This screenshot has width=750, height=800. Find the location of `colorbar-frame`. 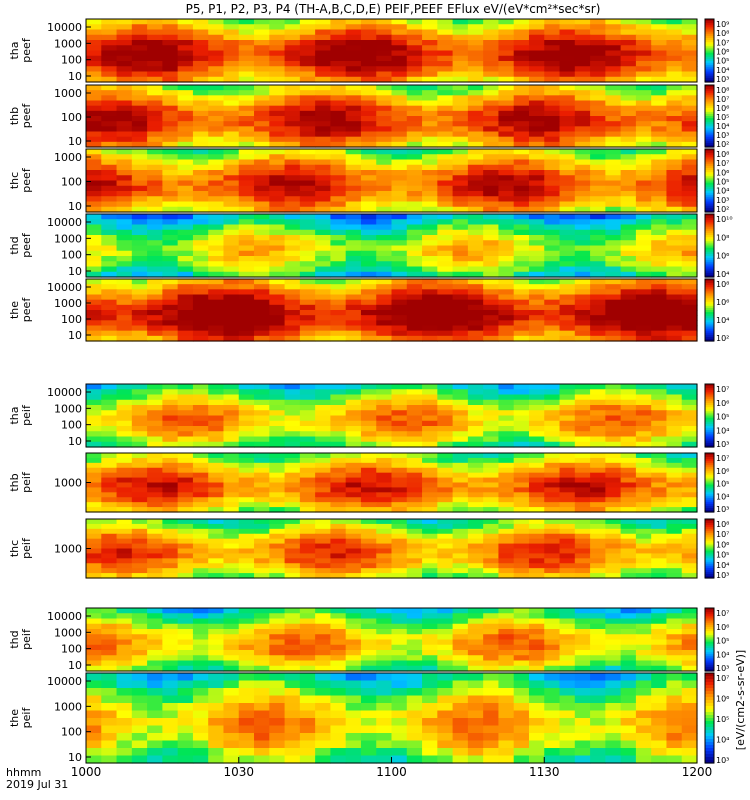

colorbar-frame is located at coordinates (709, 415).